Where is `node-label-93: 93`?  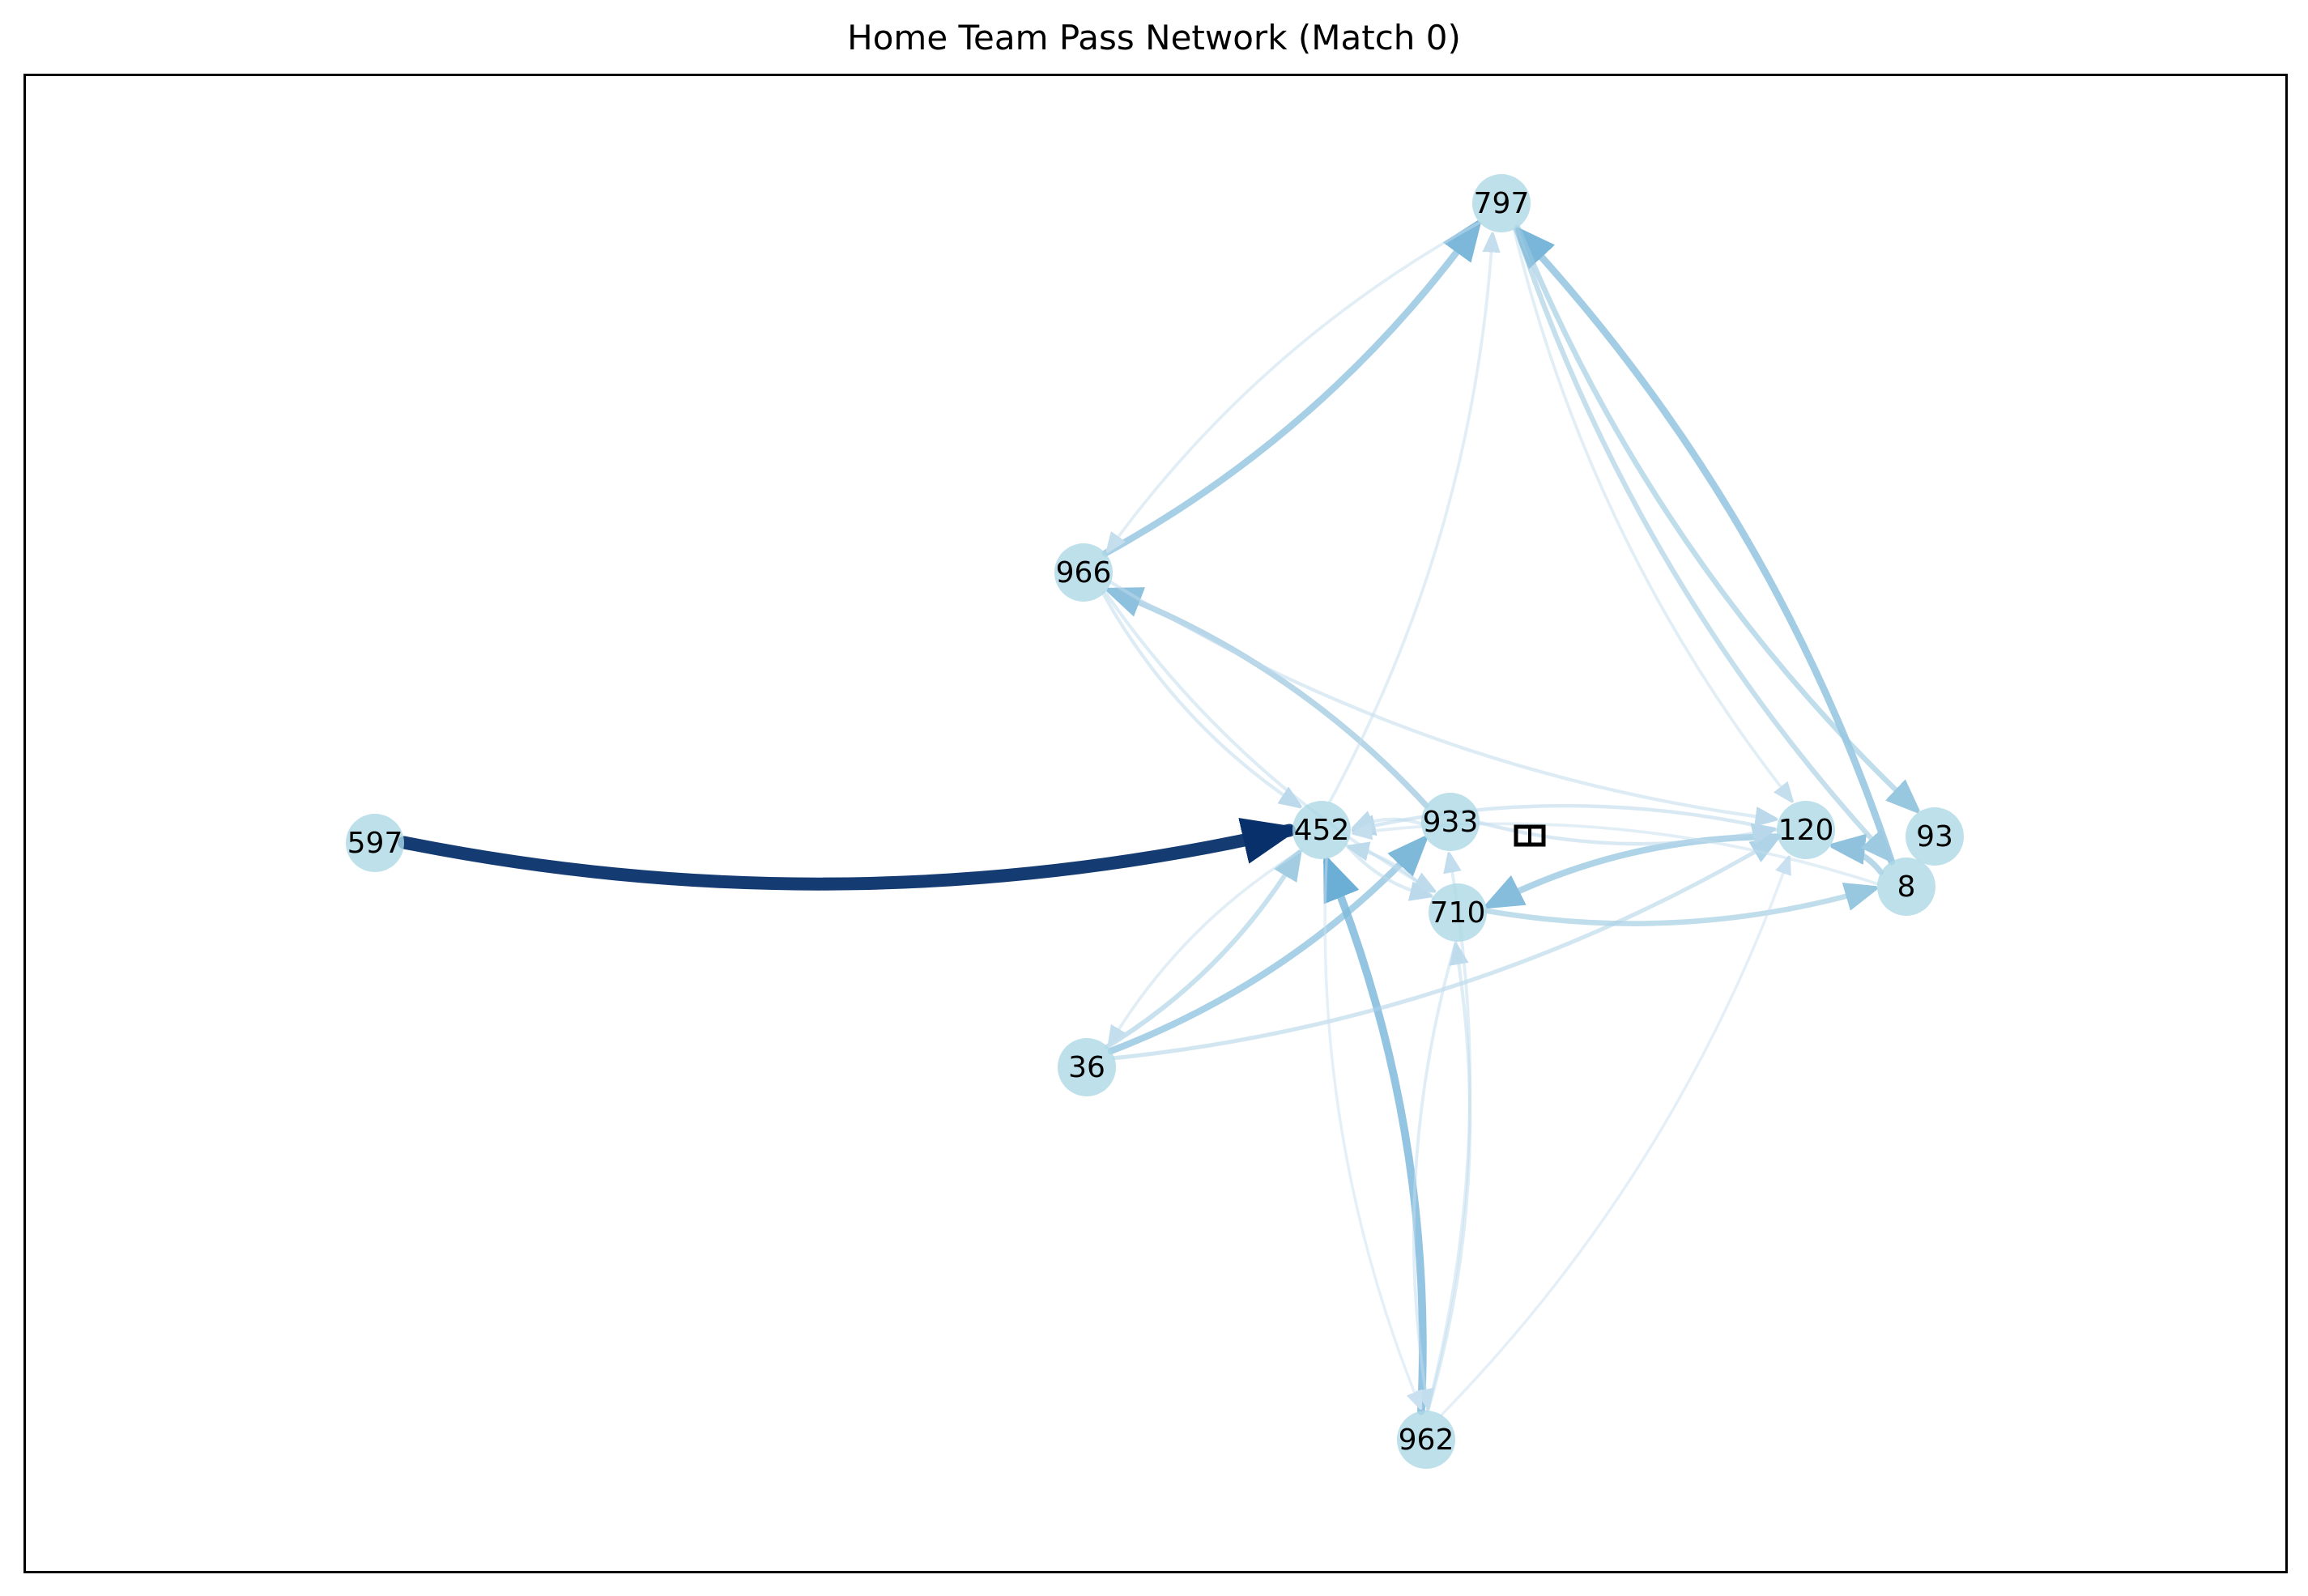
node-label-93: 93 is located at coordinates (1934, 836).